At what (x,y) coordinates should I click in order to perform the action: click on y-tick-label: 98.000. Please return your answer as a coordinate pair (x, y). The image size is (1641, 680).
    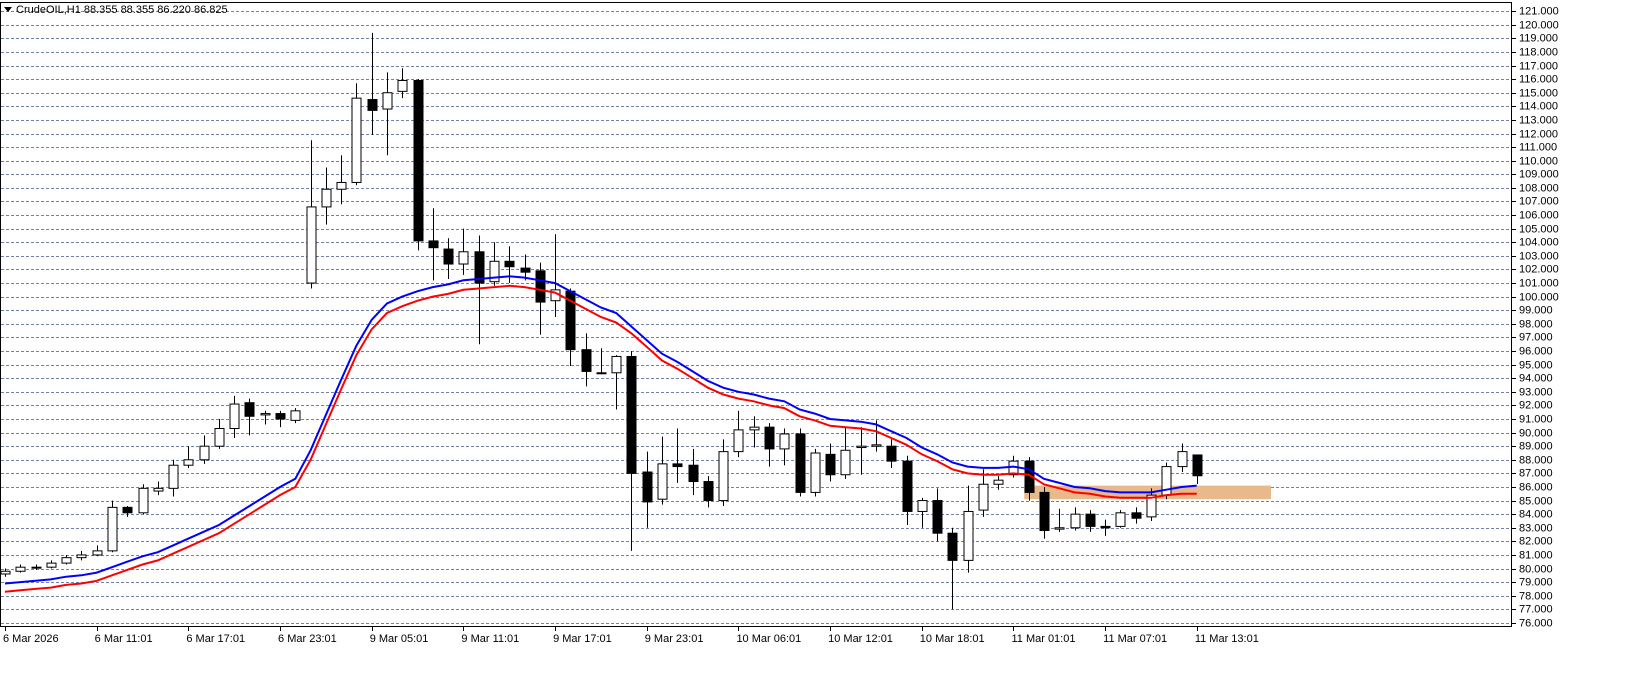
    Looking at the image, I should click on (1536, 324).